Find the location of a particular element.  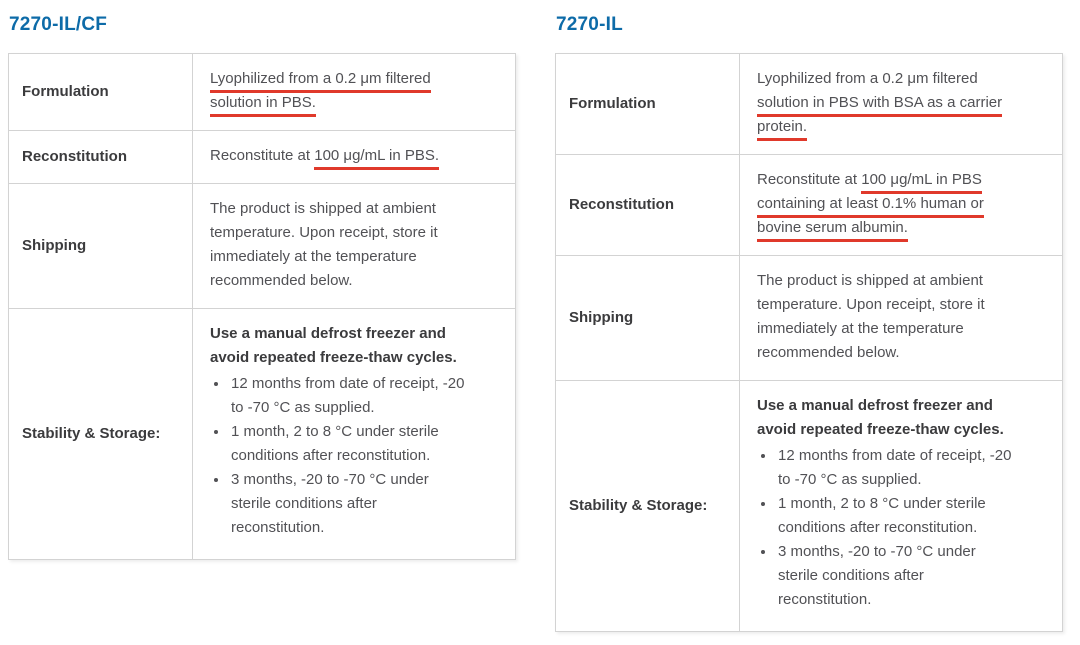

red-underline-annotation: solution in PBS. is located at coordinates (263, 105).